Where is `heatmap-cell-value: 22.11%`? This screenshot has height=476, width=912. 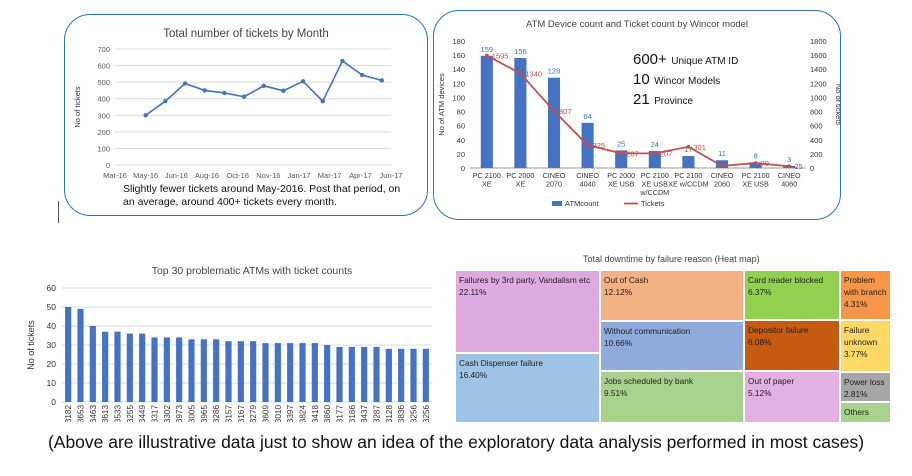 heatmap-cell-value: 22.11% is located at coordinates (473, 292).